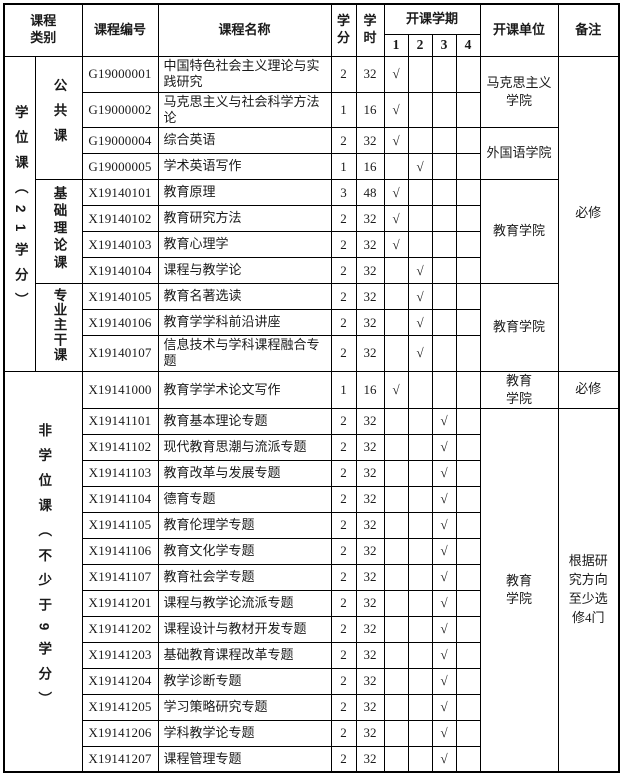  What do you see at coordinates (519, 389) in the screenshot?
I see `unit-education-cell: 教育 学院` at bounding box center [519, 389].